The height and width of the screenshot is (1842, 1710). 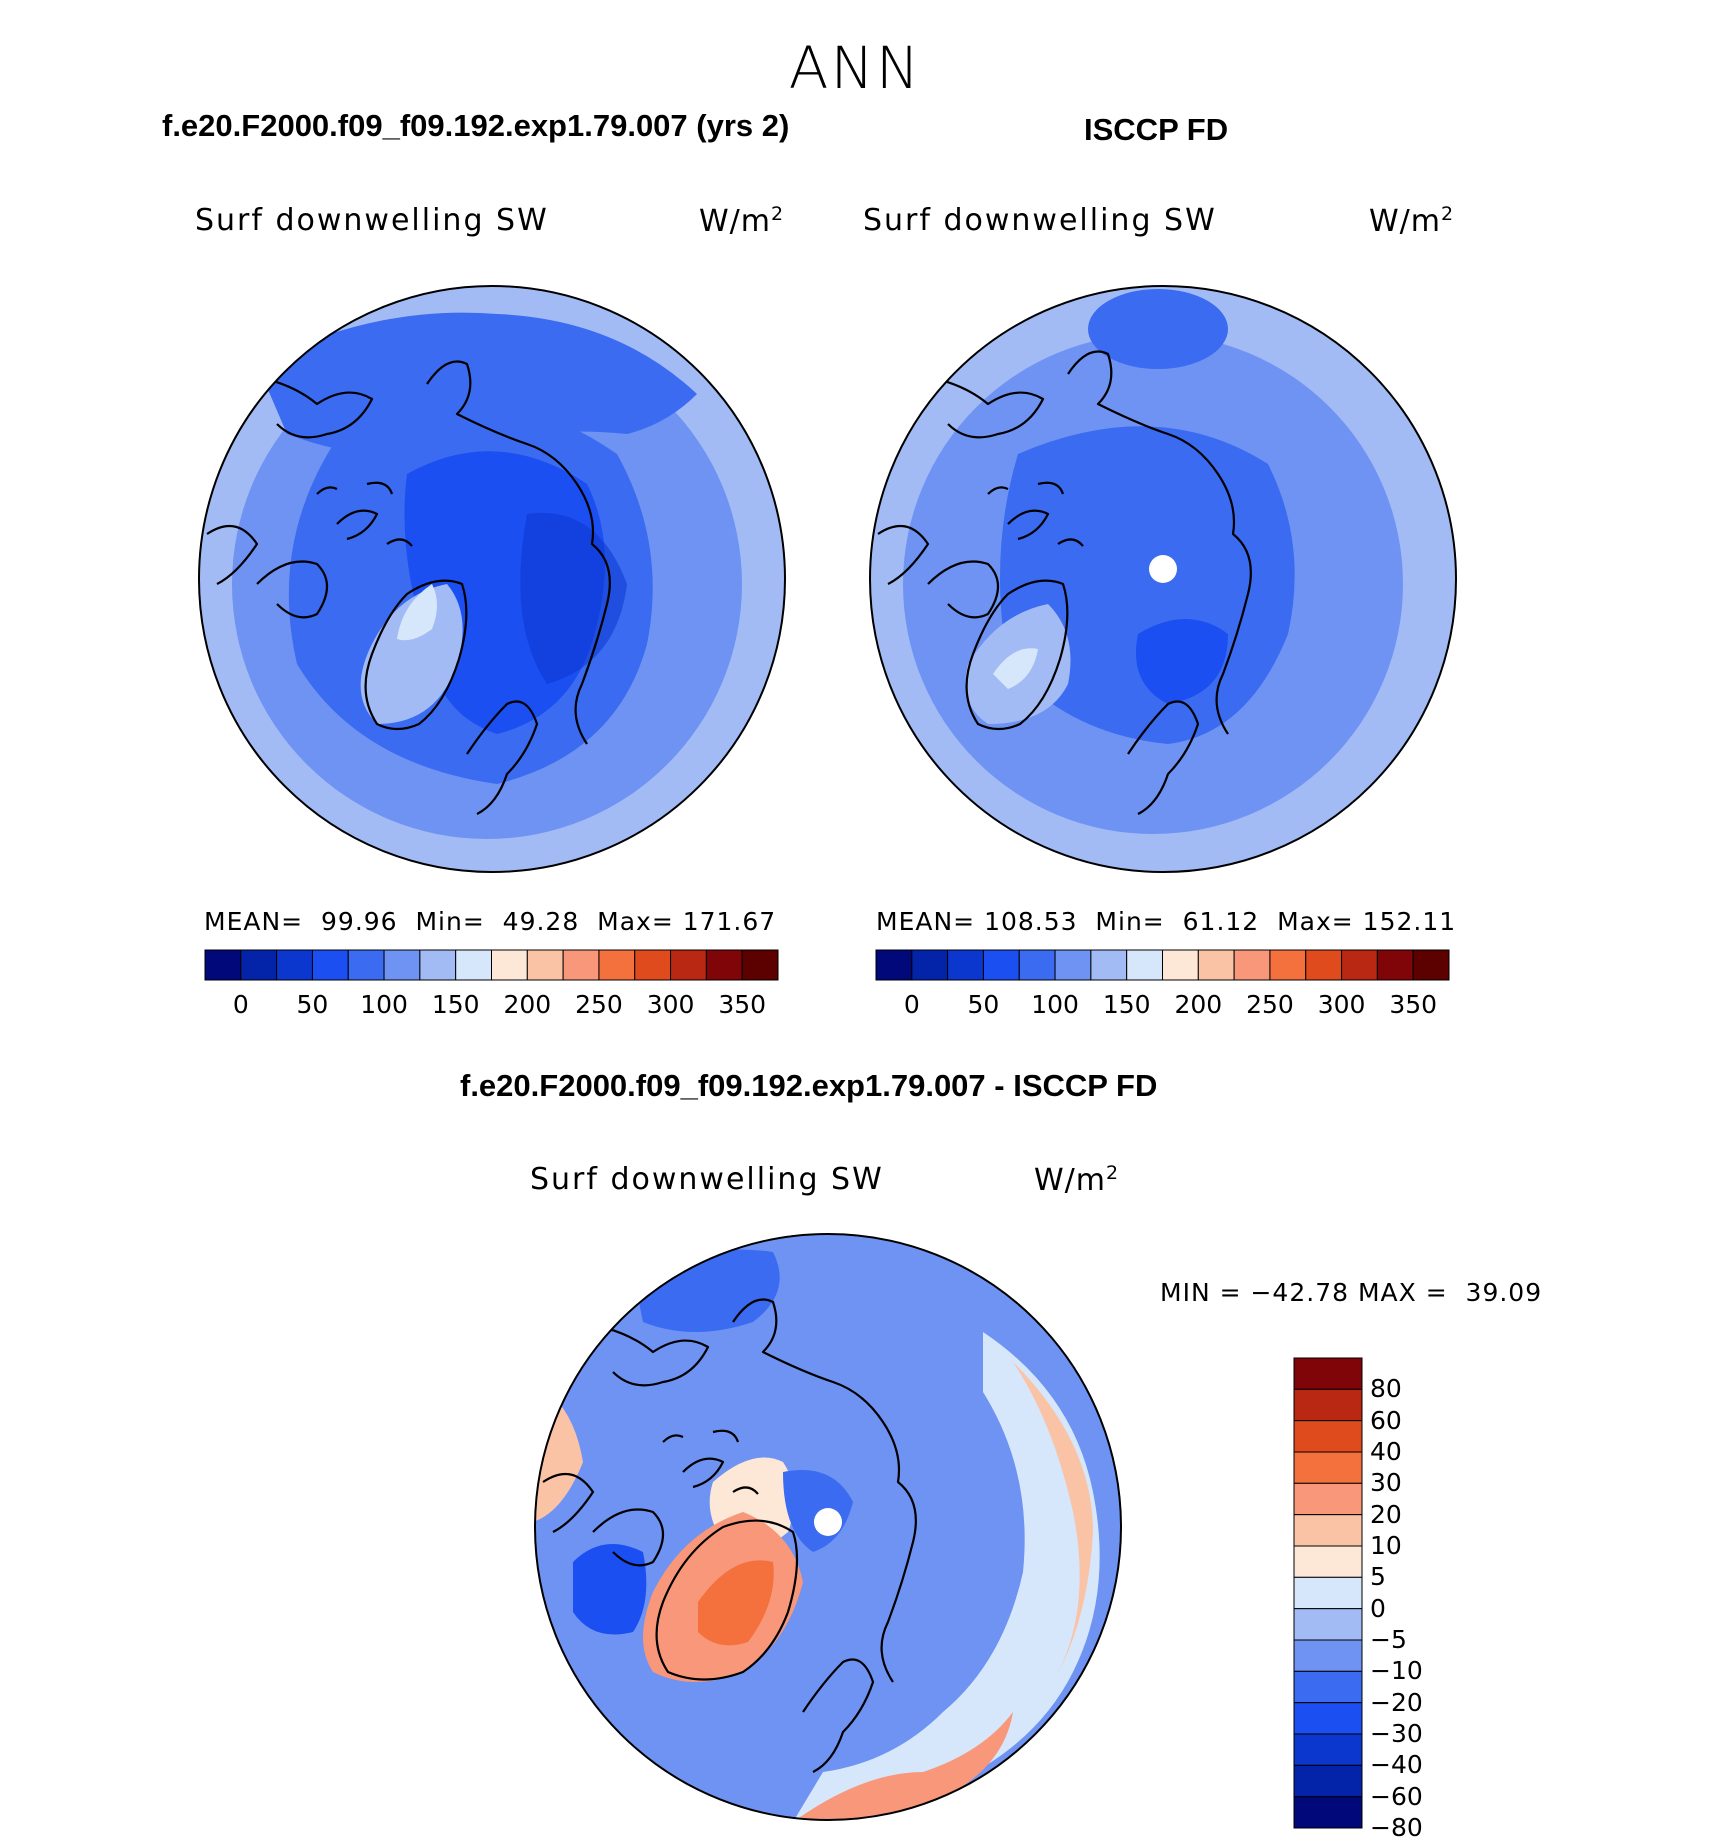 I want to click on panel-obs-colorbar-tick-label: 100, so click(x=1055, y=1004).